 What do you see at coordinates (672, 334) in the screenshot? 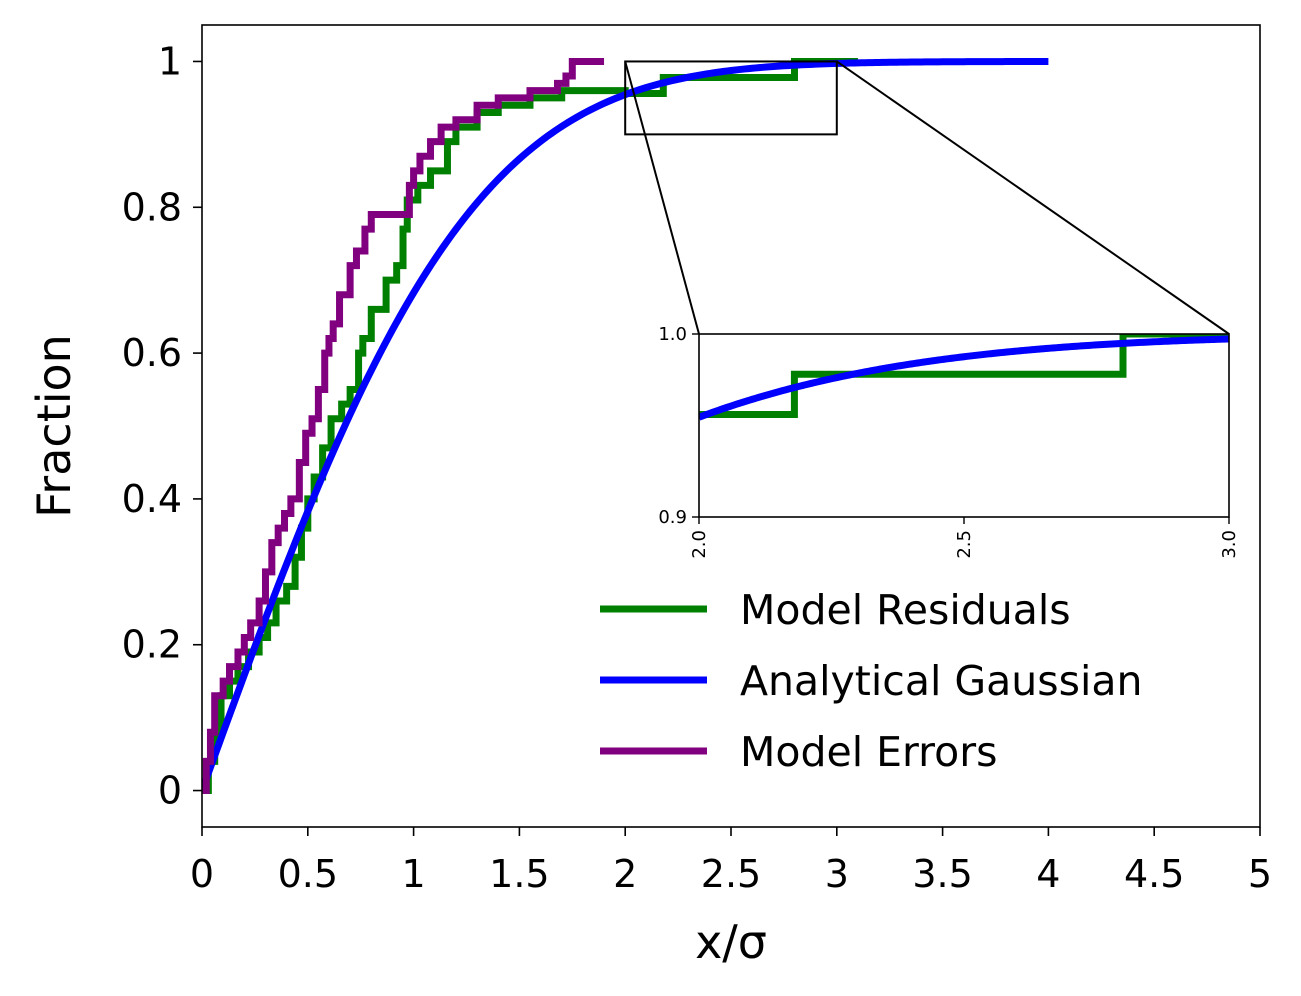
I see `inset-y-tick-label: 1.0` at bounding box center [672, 334].